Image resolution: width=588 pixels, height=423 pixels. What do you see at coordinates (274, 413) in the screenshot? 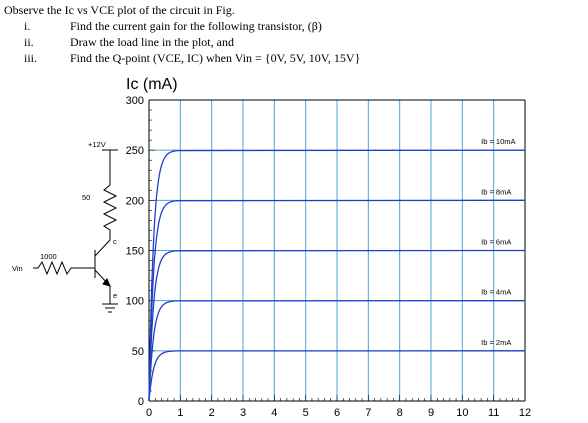
I see `x-tick-label: 4` at bounding box center [274, 413].